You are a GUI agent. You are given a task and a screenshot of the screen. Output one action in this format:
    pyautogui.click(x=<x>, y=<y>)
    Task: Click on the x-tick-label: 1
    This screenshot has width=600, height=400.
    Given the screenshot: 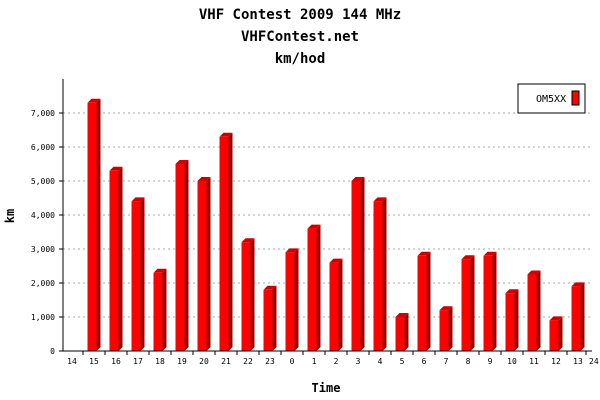 What is the action you would take?
    pyautogui.click(x=314, y=361)
    